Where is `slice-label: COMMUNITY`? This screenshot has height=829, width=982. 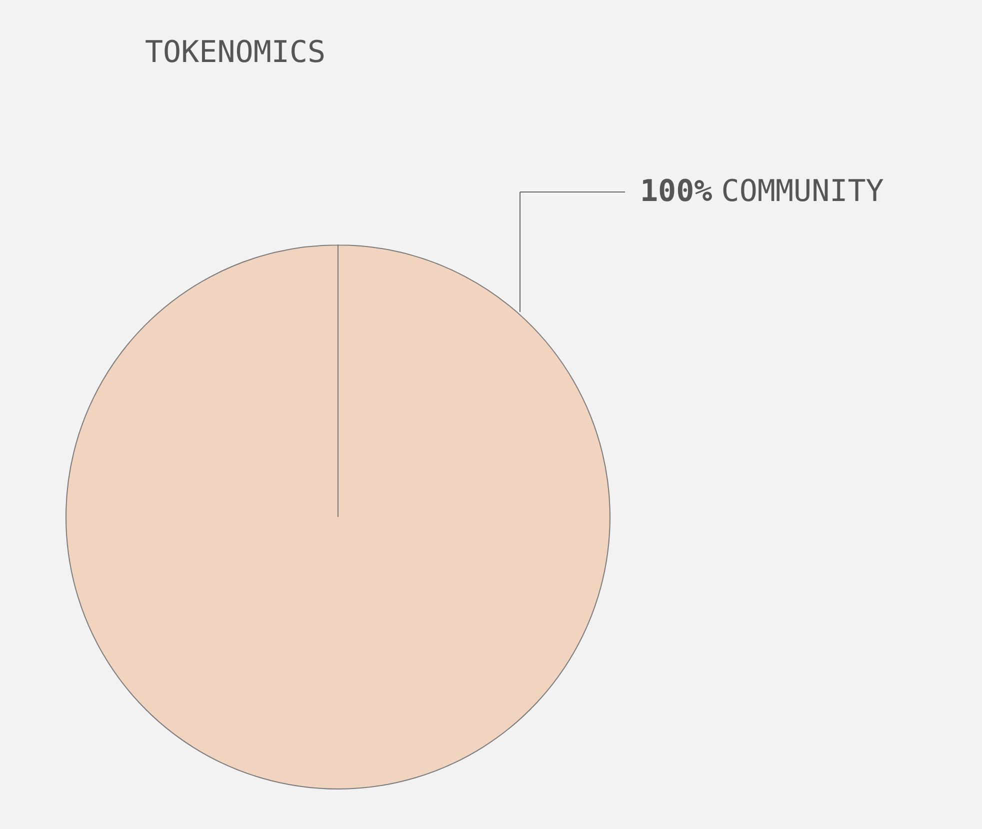 slice-label: COMMUNITY is located at coordinates (802, 191).